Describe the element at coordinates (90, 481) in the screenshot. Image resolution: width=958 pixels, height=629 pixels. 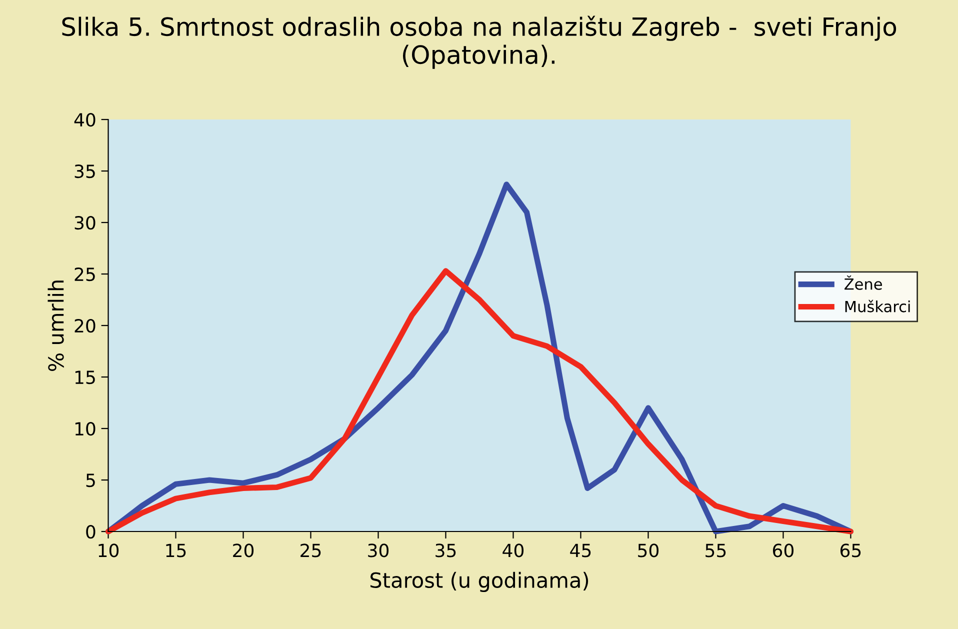
I see `y-tick-label: 5` at that location.